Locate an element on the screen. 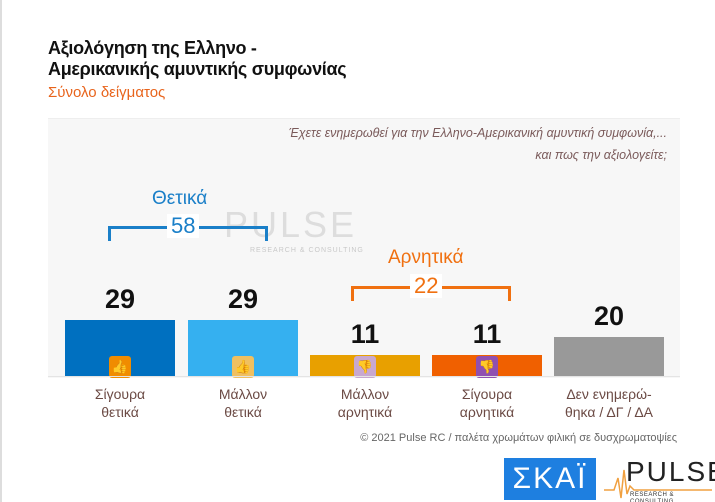 This screenshot has width=715, height=502. category-label: Μάλλον θετικά is located at coordinates (243, 403).